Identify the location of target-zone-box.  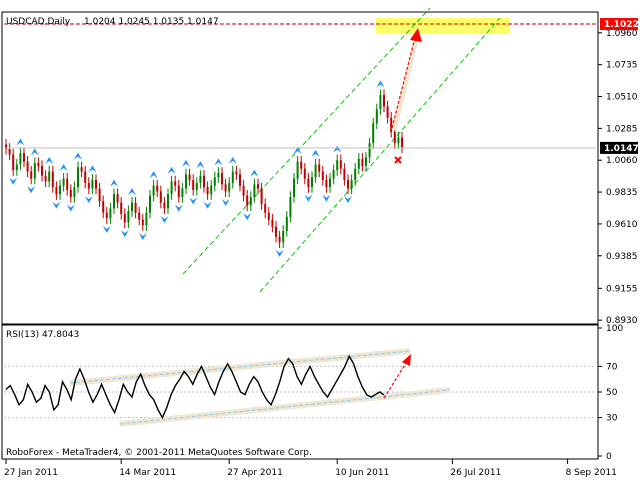
(443, 26).